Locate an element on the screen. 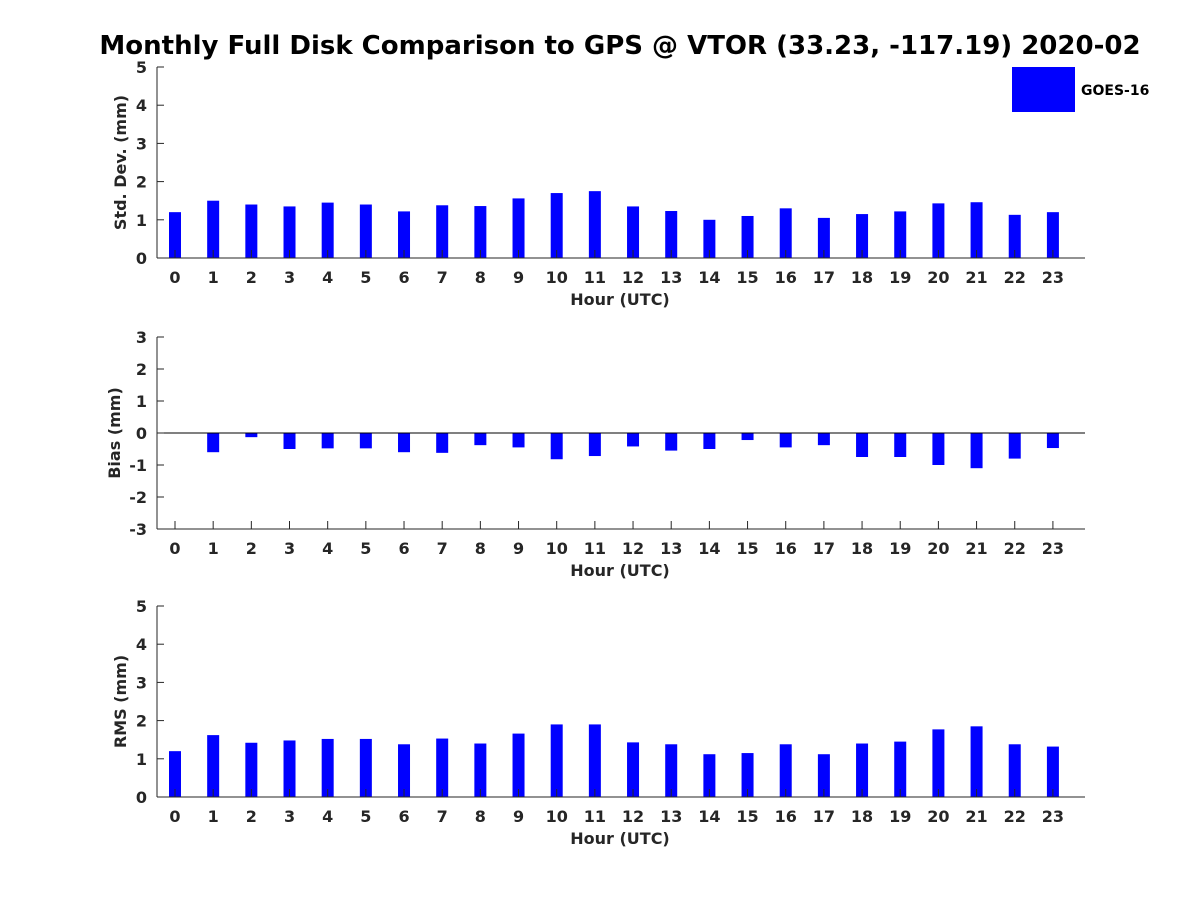 The width and height of the screenshot is (1200, 900). y-tick-label: -1 is located at coordinates (138, 465).